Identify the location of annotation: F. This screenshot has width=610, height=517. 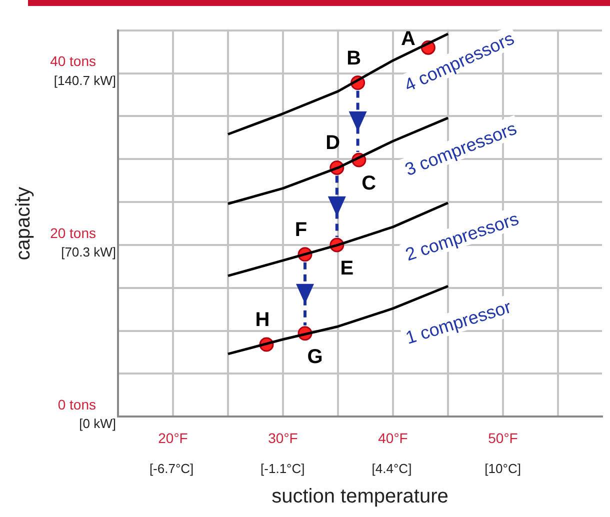
(301, 229).